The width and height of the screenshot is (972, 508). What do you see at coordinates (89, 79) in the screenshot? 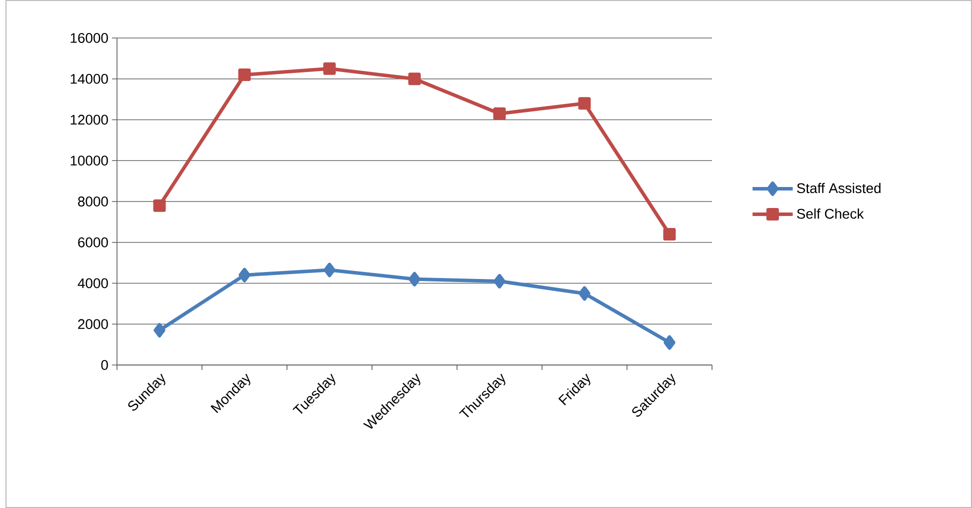
I see `y-tick-label: 14000` at bounding box center [89, 79].